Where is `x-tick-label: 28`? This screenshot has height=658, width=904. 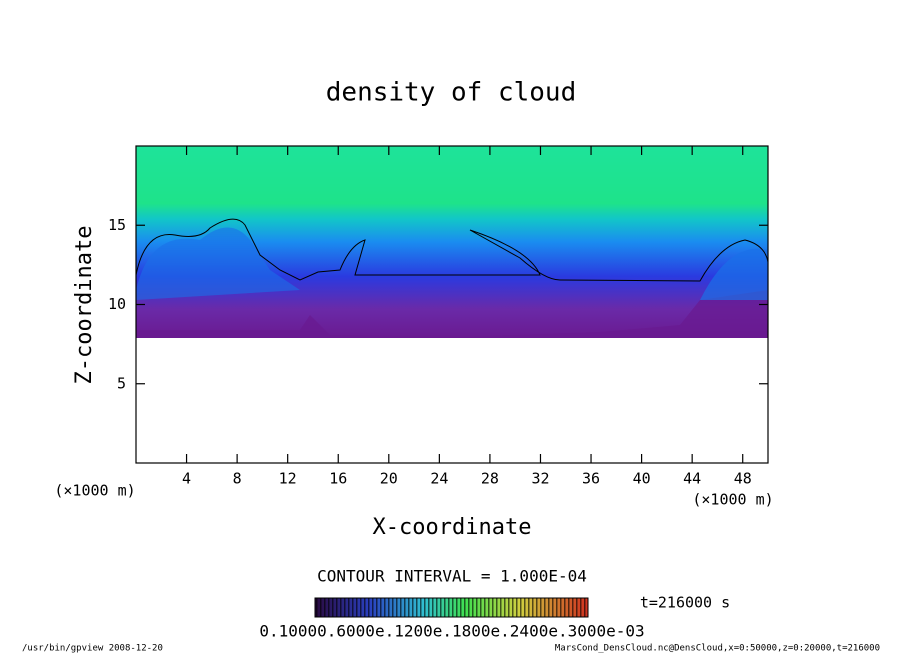
x-tick-label: 28 is located at coordinates (490, 479).